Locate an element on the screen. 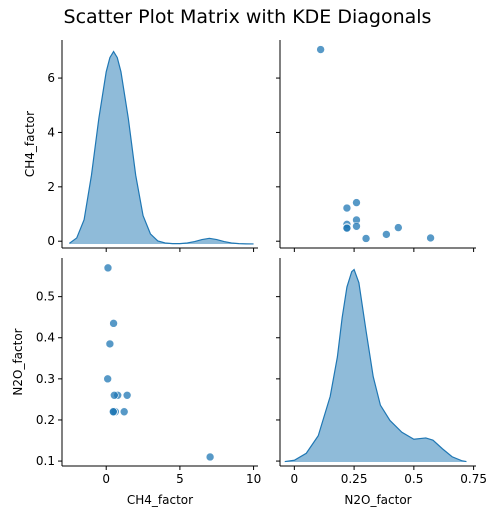 This screenshot has width=495, height=518. y-tick-label: 2 is located at coordinates (51, 187).